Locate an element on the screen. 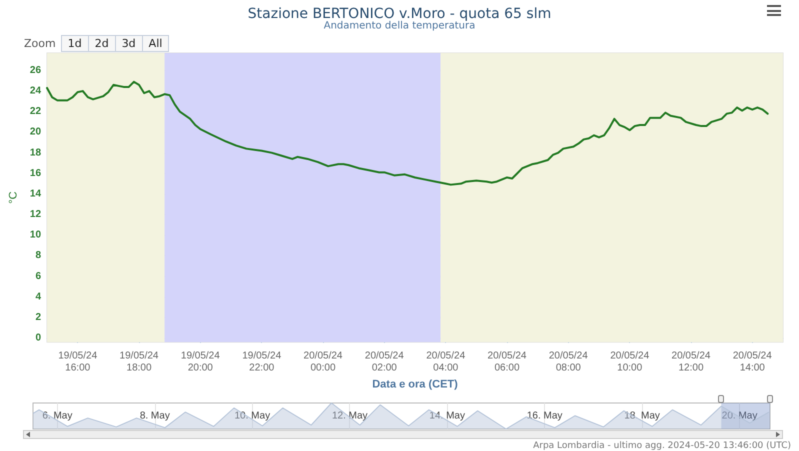  x-tick-label: 20/05/24 02:00 is located at coordinates (384, 362).